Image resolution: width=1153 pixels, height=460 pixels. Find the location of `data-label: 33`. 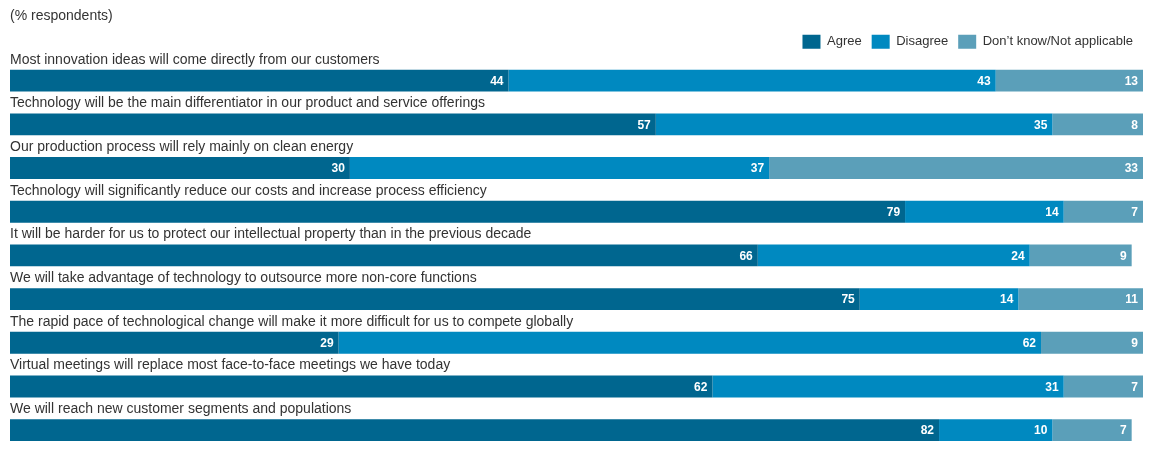

data-label: 33 is located at coordinates (1131, 168).